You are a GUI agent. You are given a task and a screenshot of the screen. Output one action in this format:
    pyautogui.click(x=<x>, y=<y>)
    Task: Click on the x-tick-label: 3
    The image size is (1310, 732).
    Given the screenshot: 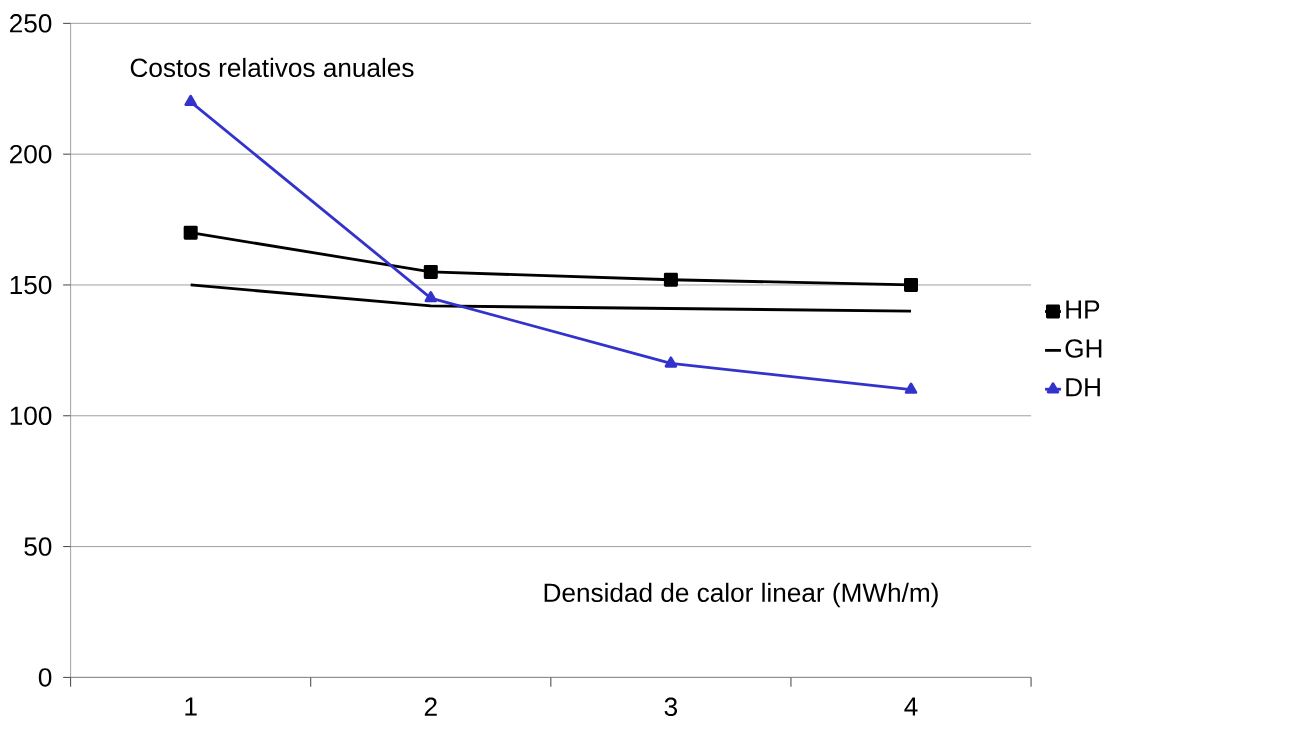 What is the action you would take?
    pyautogui.click(x=671, y=707)
    